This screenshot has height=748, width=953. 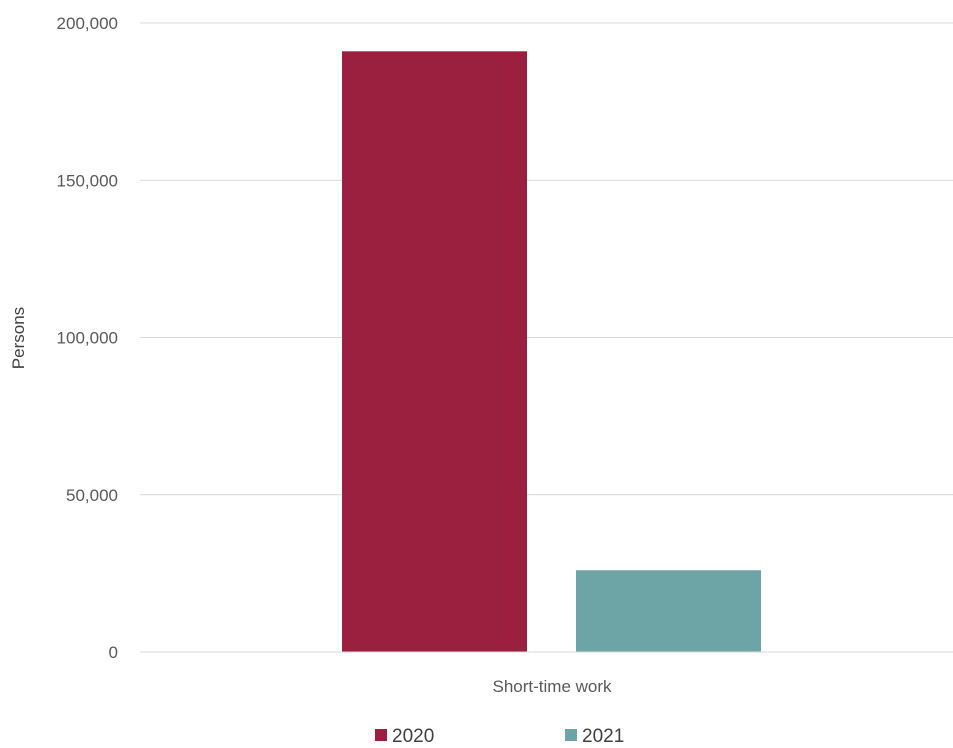 I want to click on y-tick-label: 100,000, so click(x=87, y=338).